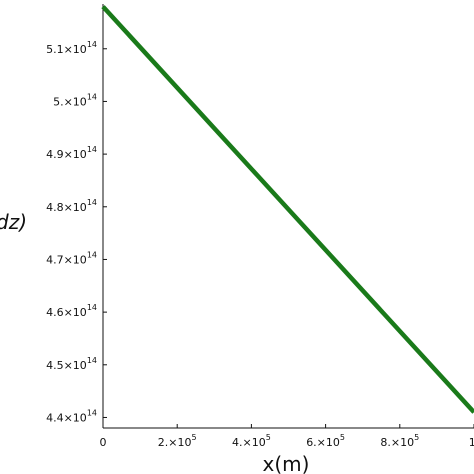 The height and width of the screenshot is (474, 474). Describe the element at coordinates (71, 48) in the screenshot. I see `y-tick-label: 5.1×10¹⁴` at that location.